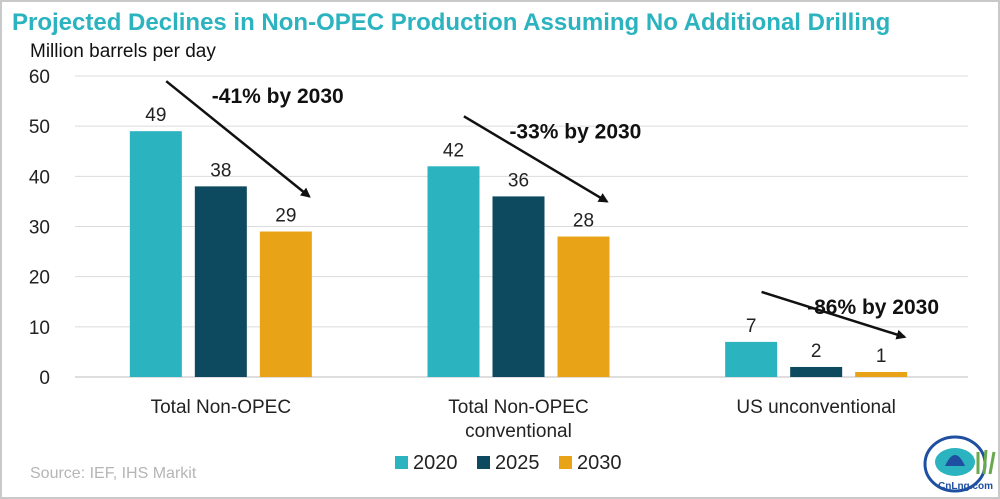 The image size is (1000, 499). I want to click on data-label: 36, so click(518, 180).